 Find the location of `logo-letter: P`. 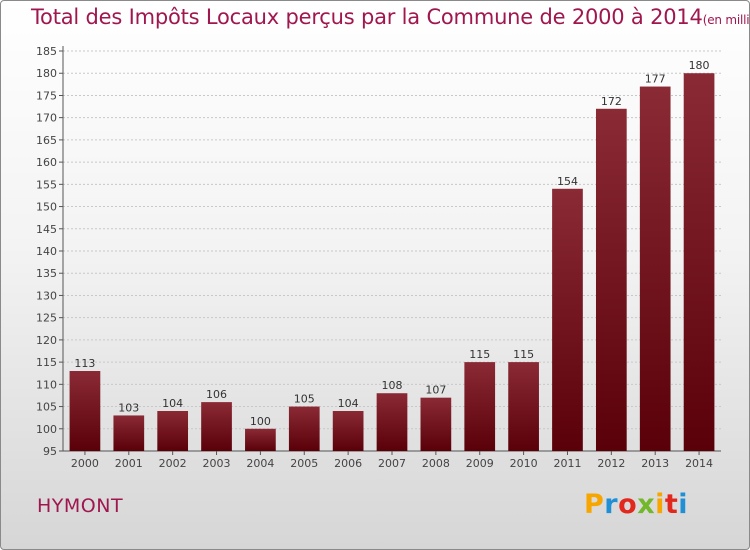

logo-letter: P is located at coordinates (594, 504).